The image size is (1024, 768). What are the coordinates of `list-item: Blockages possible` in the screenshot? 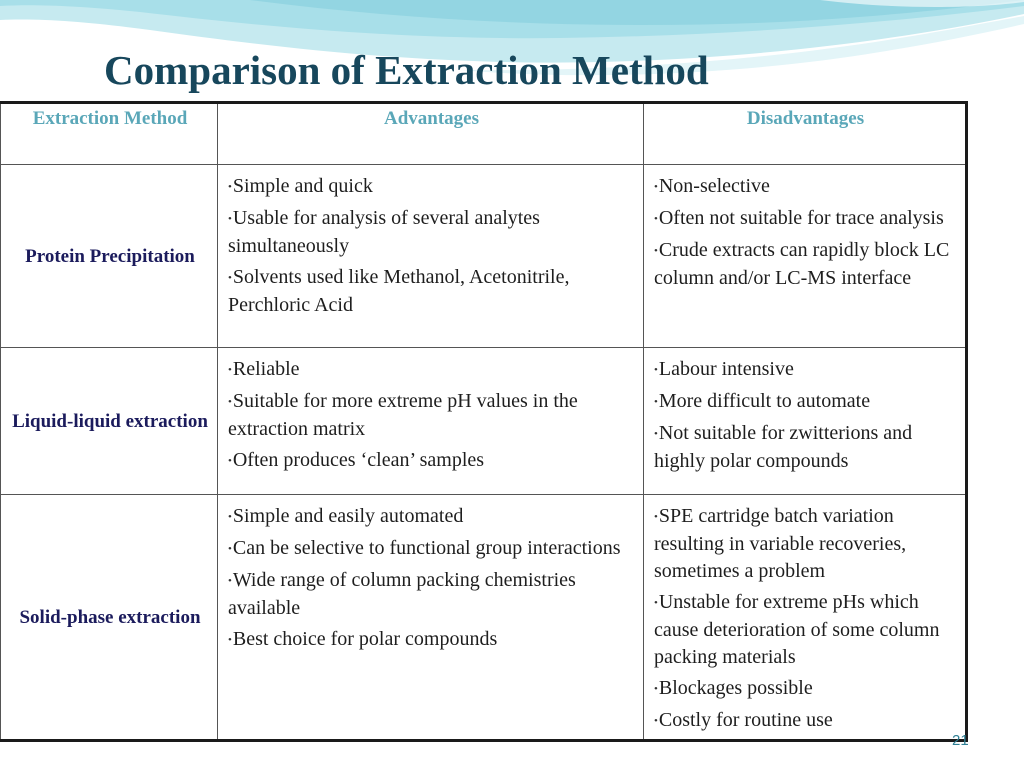 It's located at (805, 689).